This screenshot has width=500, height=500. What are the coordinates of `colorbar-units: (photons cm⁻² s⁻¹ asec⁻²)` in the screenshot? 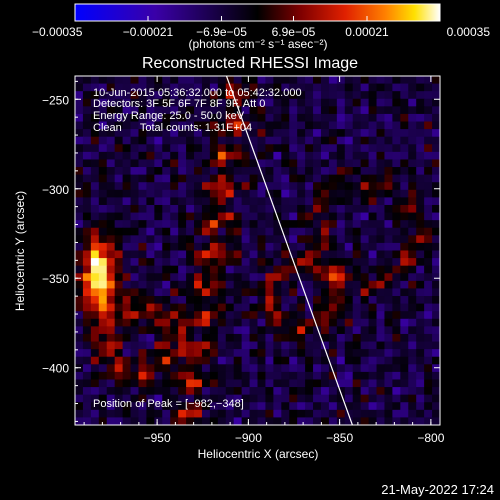 It's located at (257, 44).